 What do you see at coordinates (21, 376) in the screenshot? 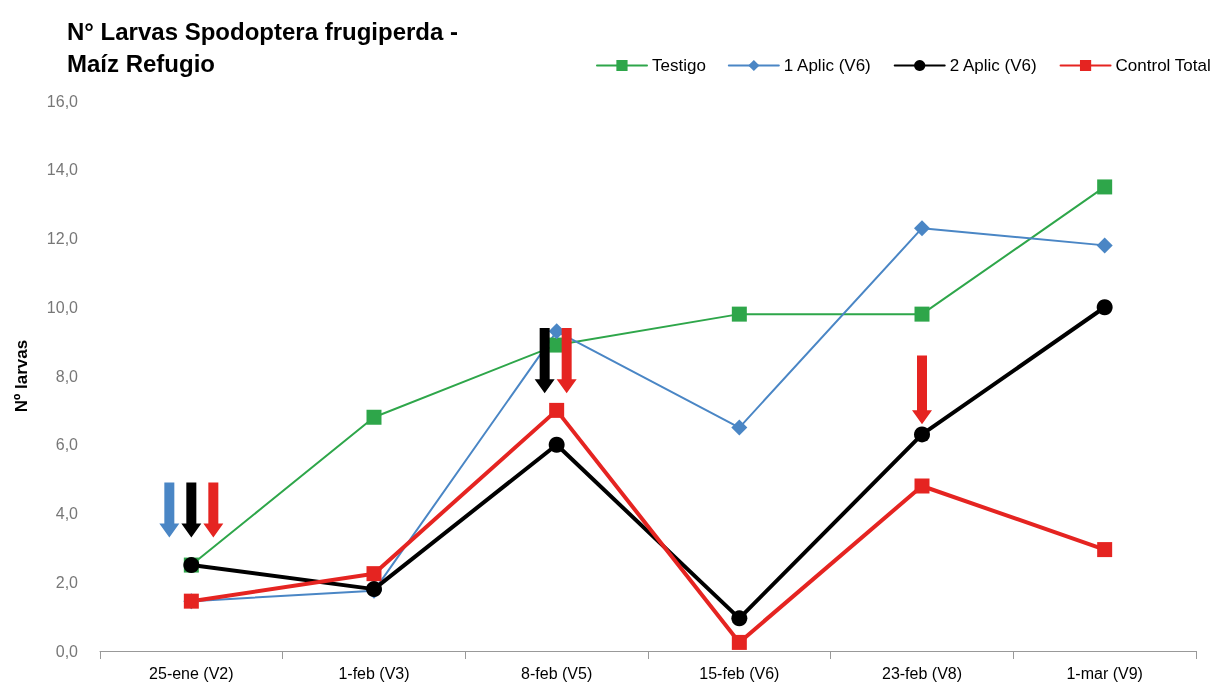
I see `y-axis-title: Nº larvas` at bounding box center [21, 376].